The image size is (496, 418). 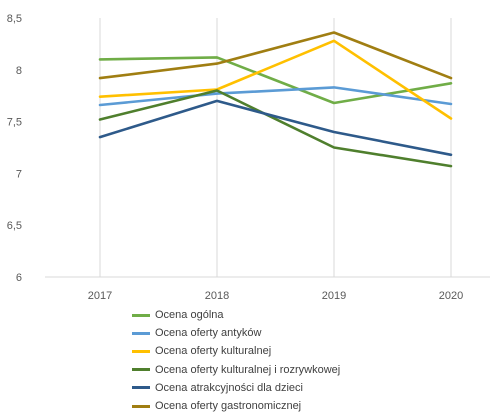 I want to click on y-tick-label: 7,5, so click(x=14, y=123).